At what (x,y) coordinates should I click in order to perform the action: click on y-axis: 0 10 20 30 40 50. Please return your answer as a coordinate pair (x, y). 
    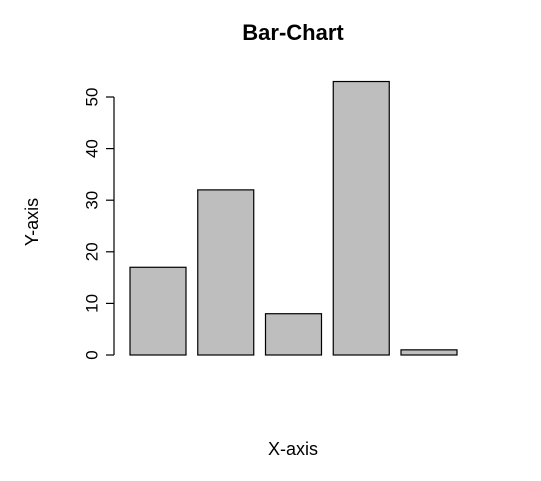
    Looking at the image, I should click on (98, 224).